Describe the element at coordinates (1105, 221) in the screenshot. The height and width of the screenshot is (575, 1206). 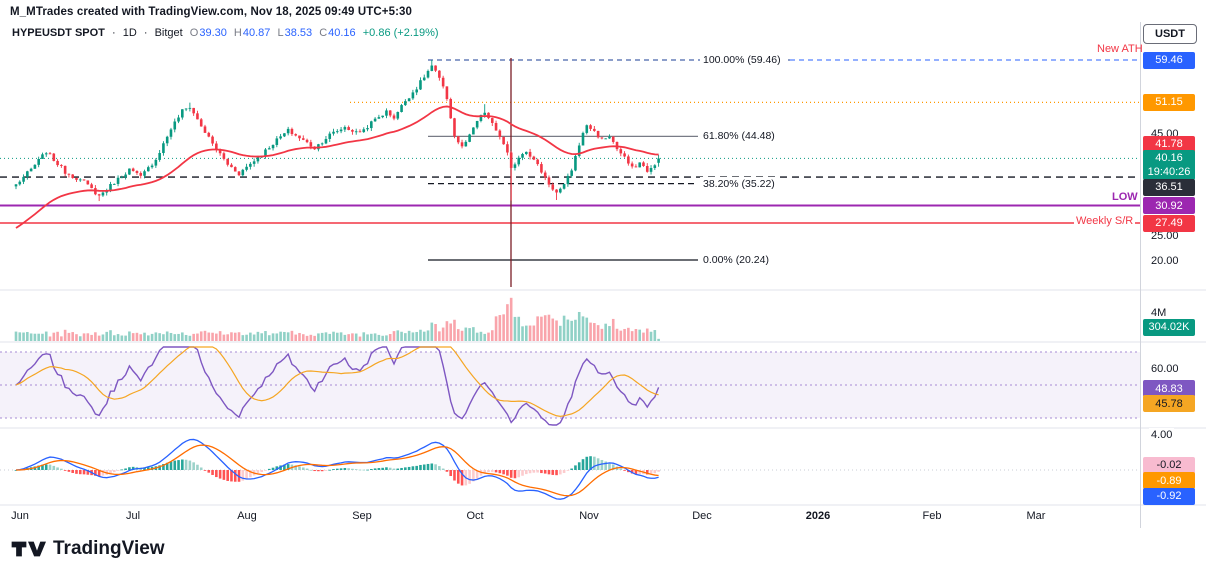
I see `weekly-sr-annotation: Weekly S/R` at that location.